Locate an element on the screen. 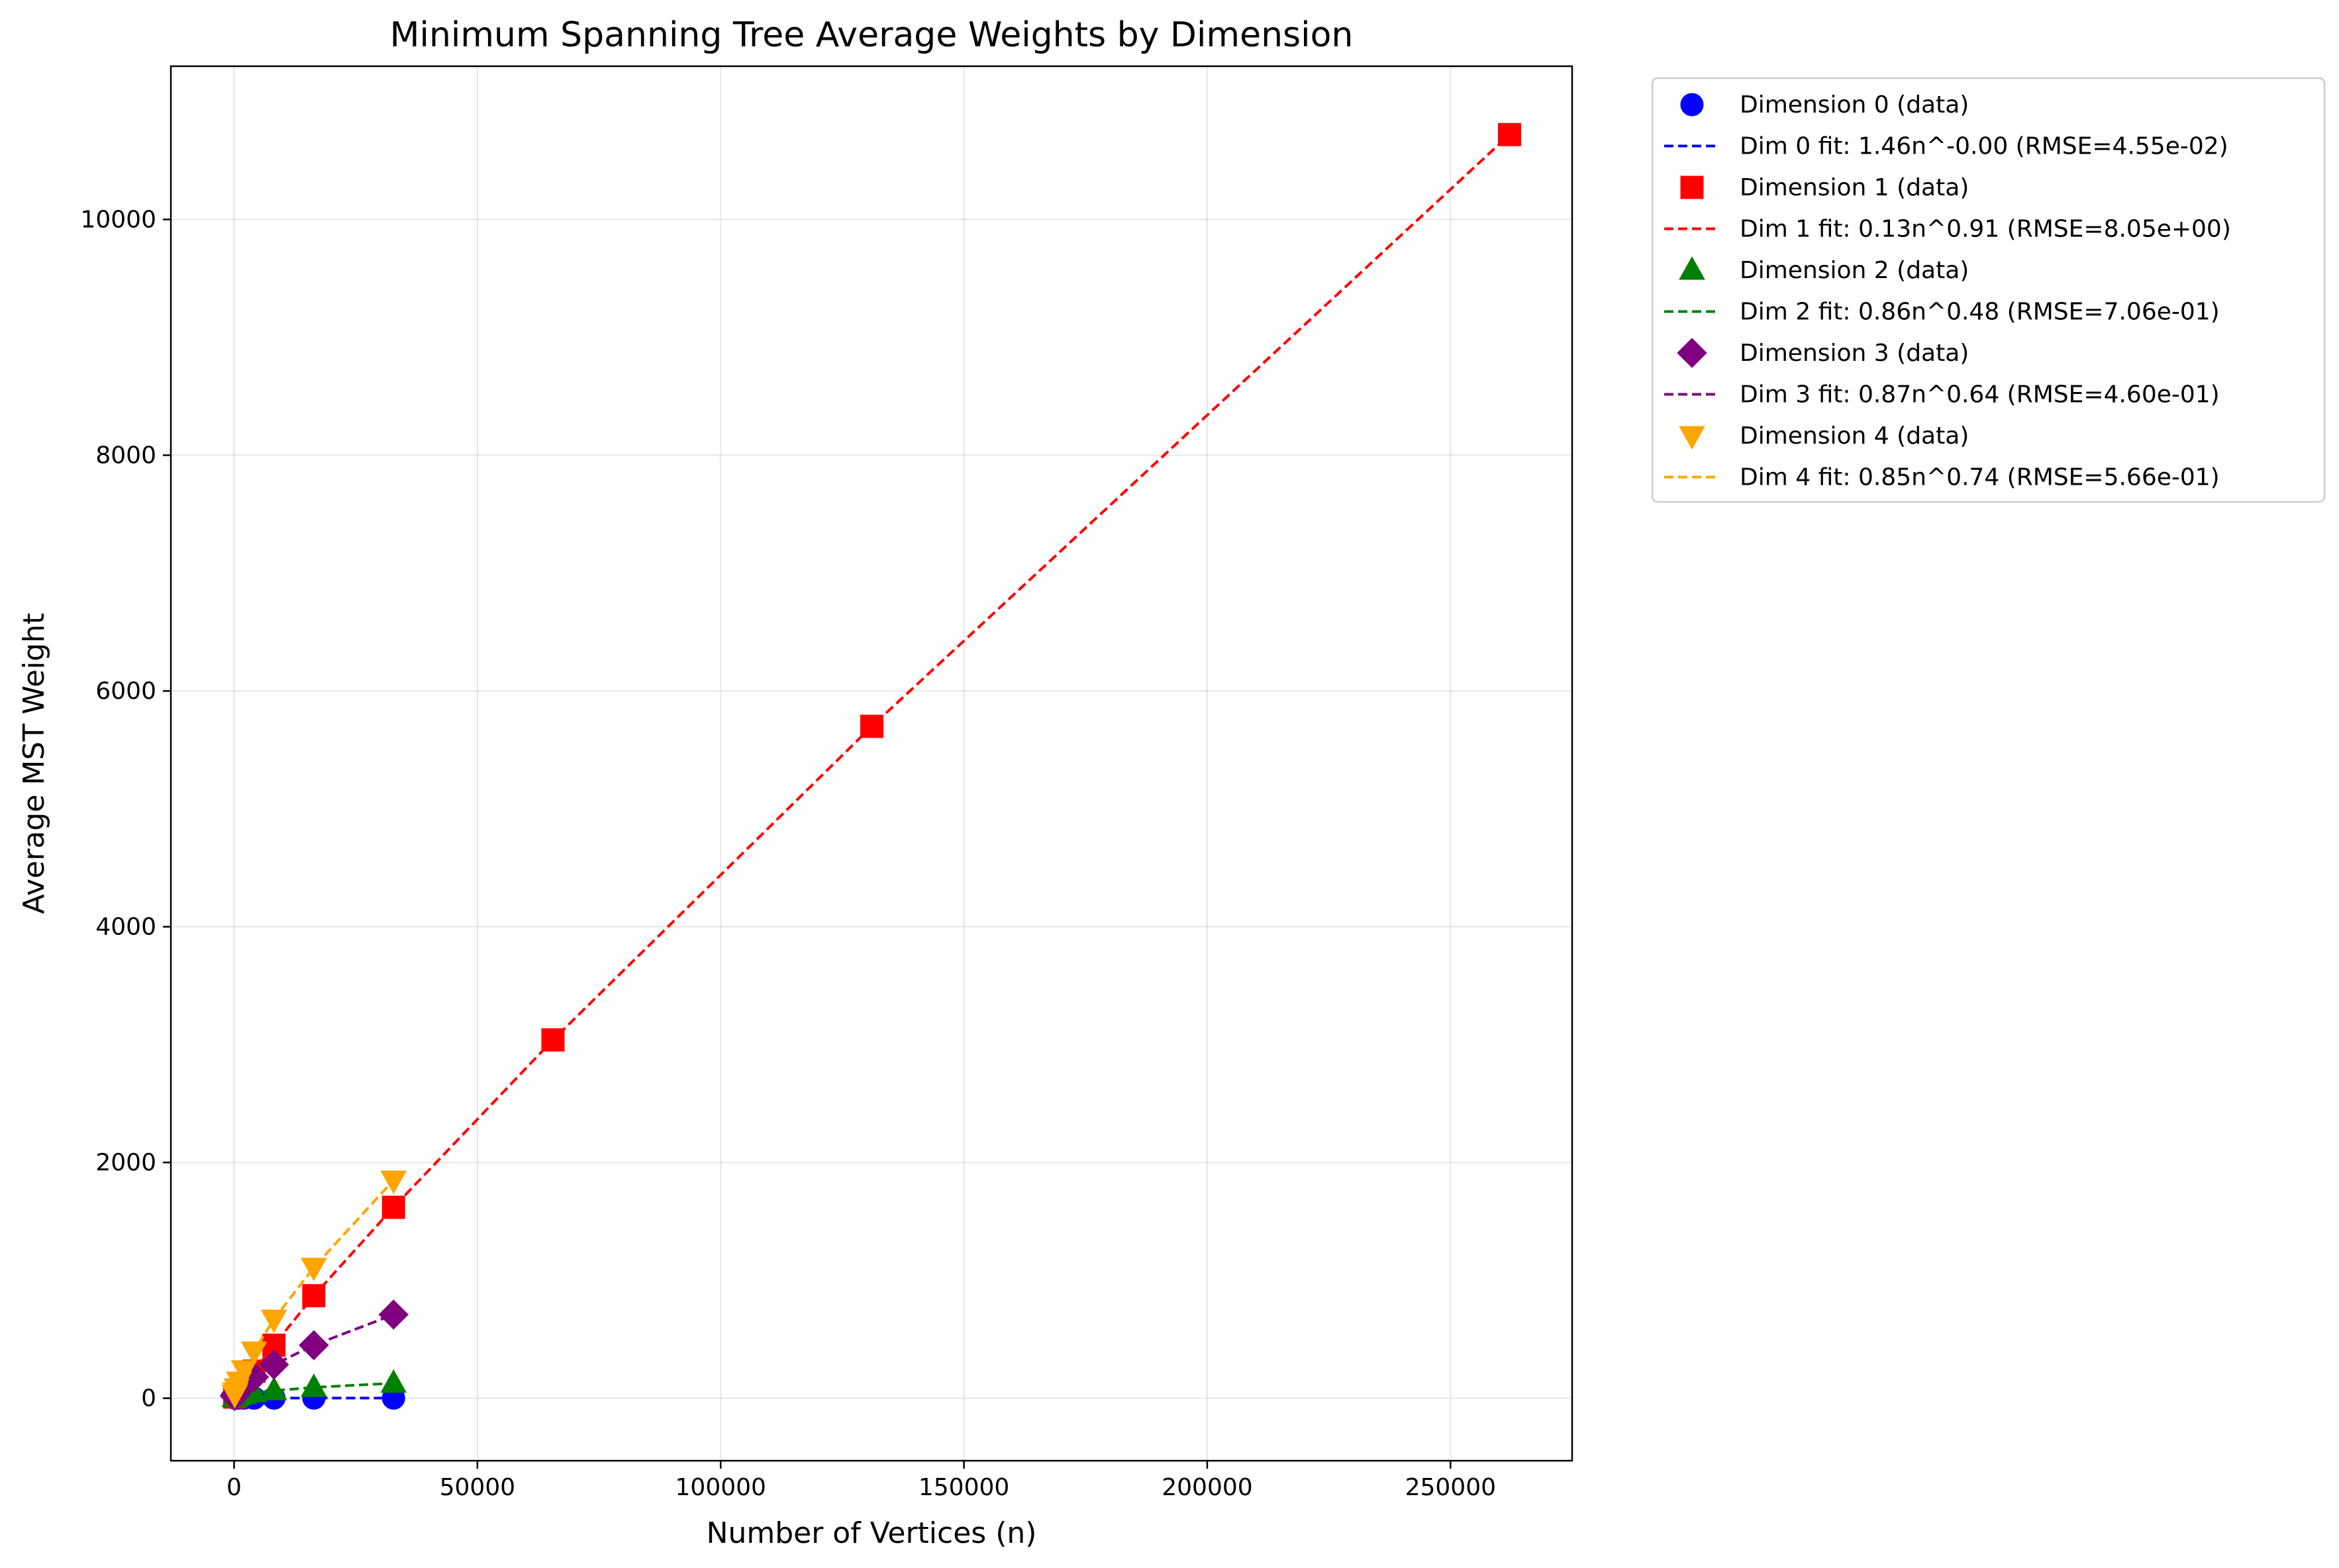 Image resolution: width=2339 pixels, height=1568 pixels. x-tick-label: 50000 is located at coordinates (478, 1487).